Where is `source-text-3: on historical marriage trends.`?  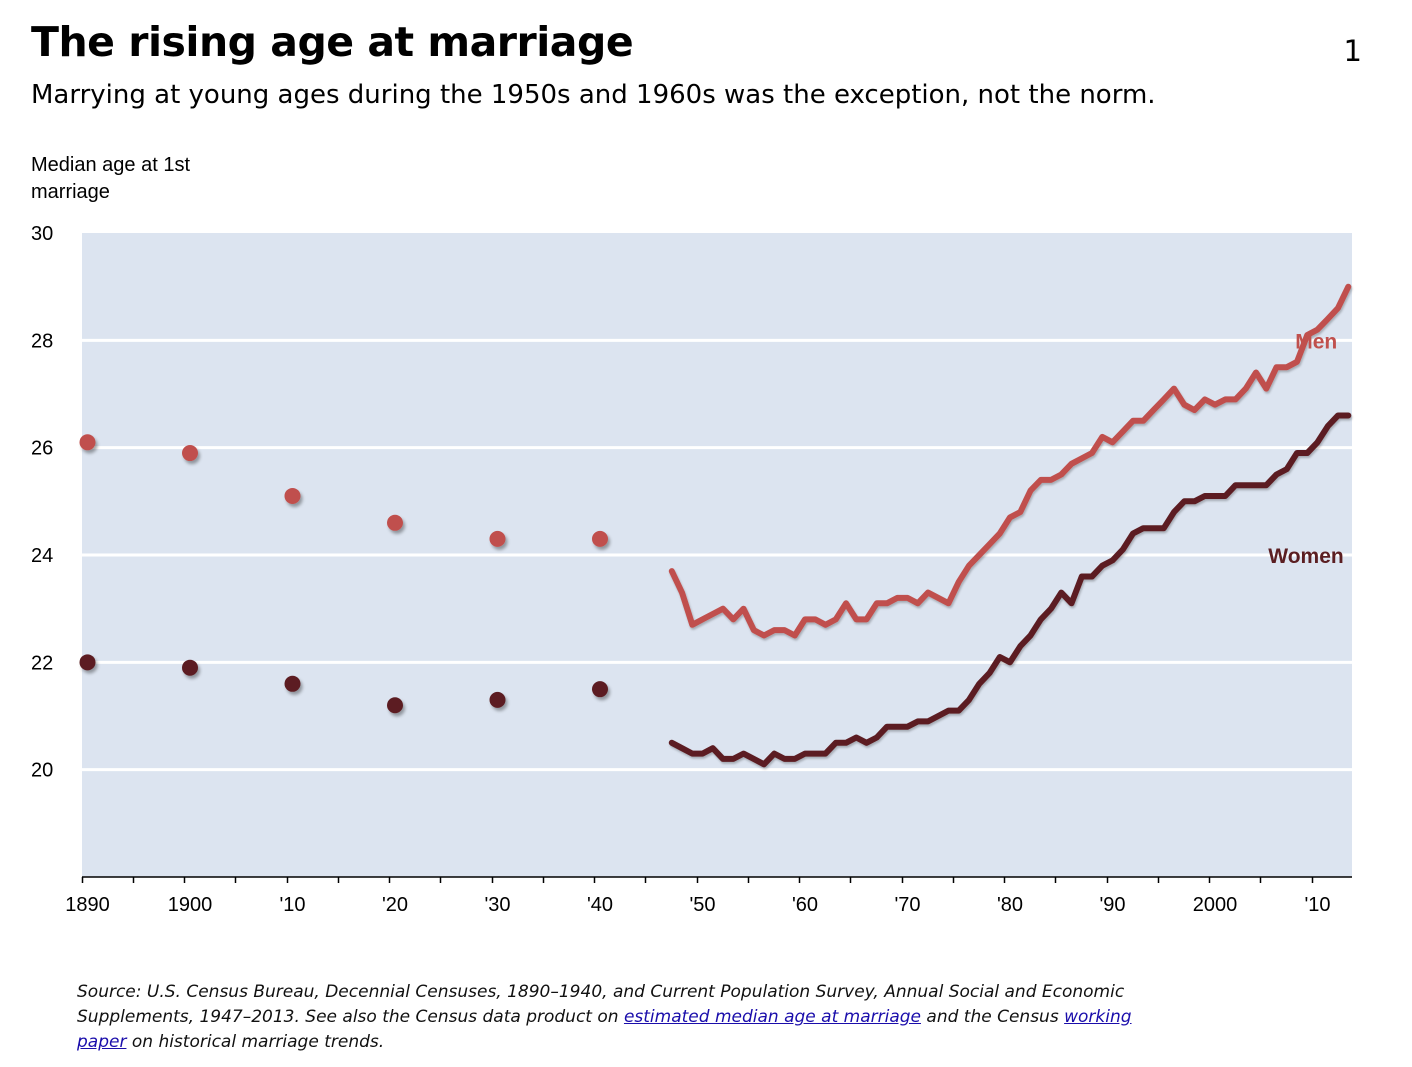
source-text-3: on historical marriage trends. is located at coordinates (258, 1042).